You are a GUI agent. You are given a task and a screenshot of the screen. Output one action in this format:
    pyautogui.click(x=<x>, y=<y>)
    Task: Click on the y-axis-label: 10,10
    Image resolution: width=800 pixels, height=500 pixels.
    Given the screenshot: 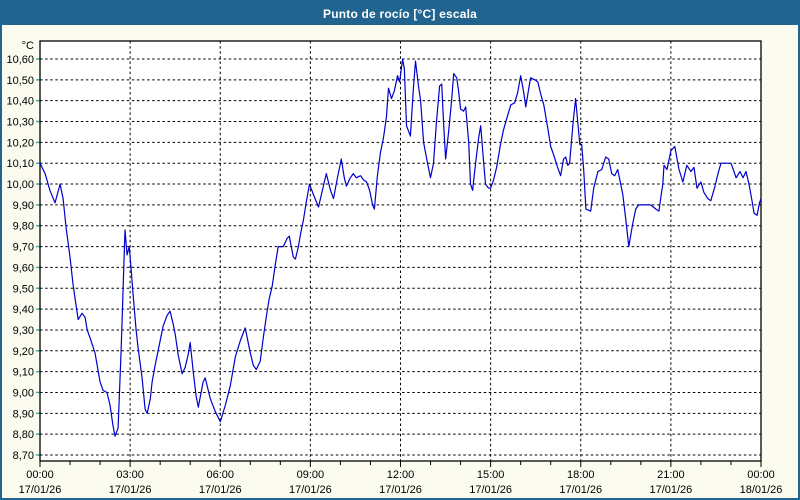 What is the action you would take?
    pyautogui.click(x=20, y=164)
    